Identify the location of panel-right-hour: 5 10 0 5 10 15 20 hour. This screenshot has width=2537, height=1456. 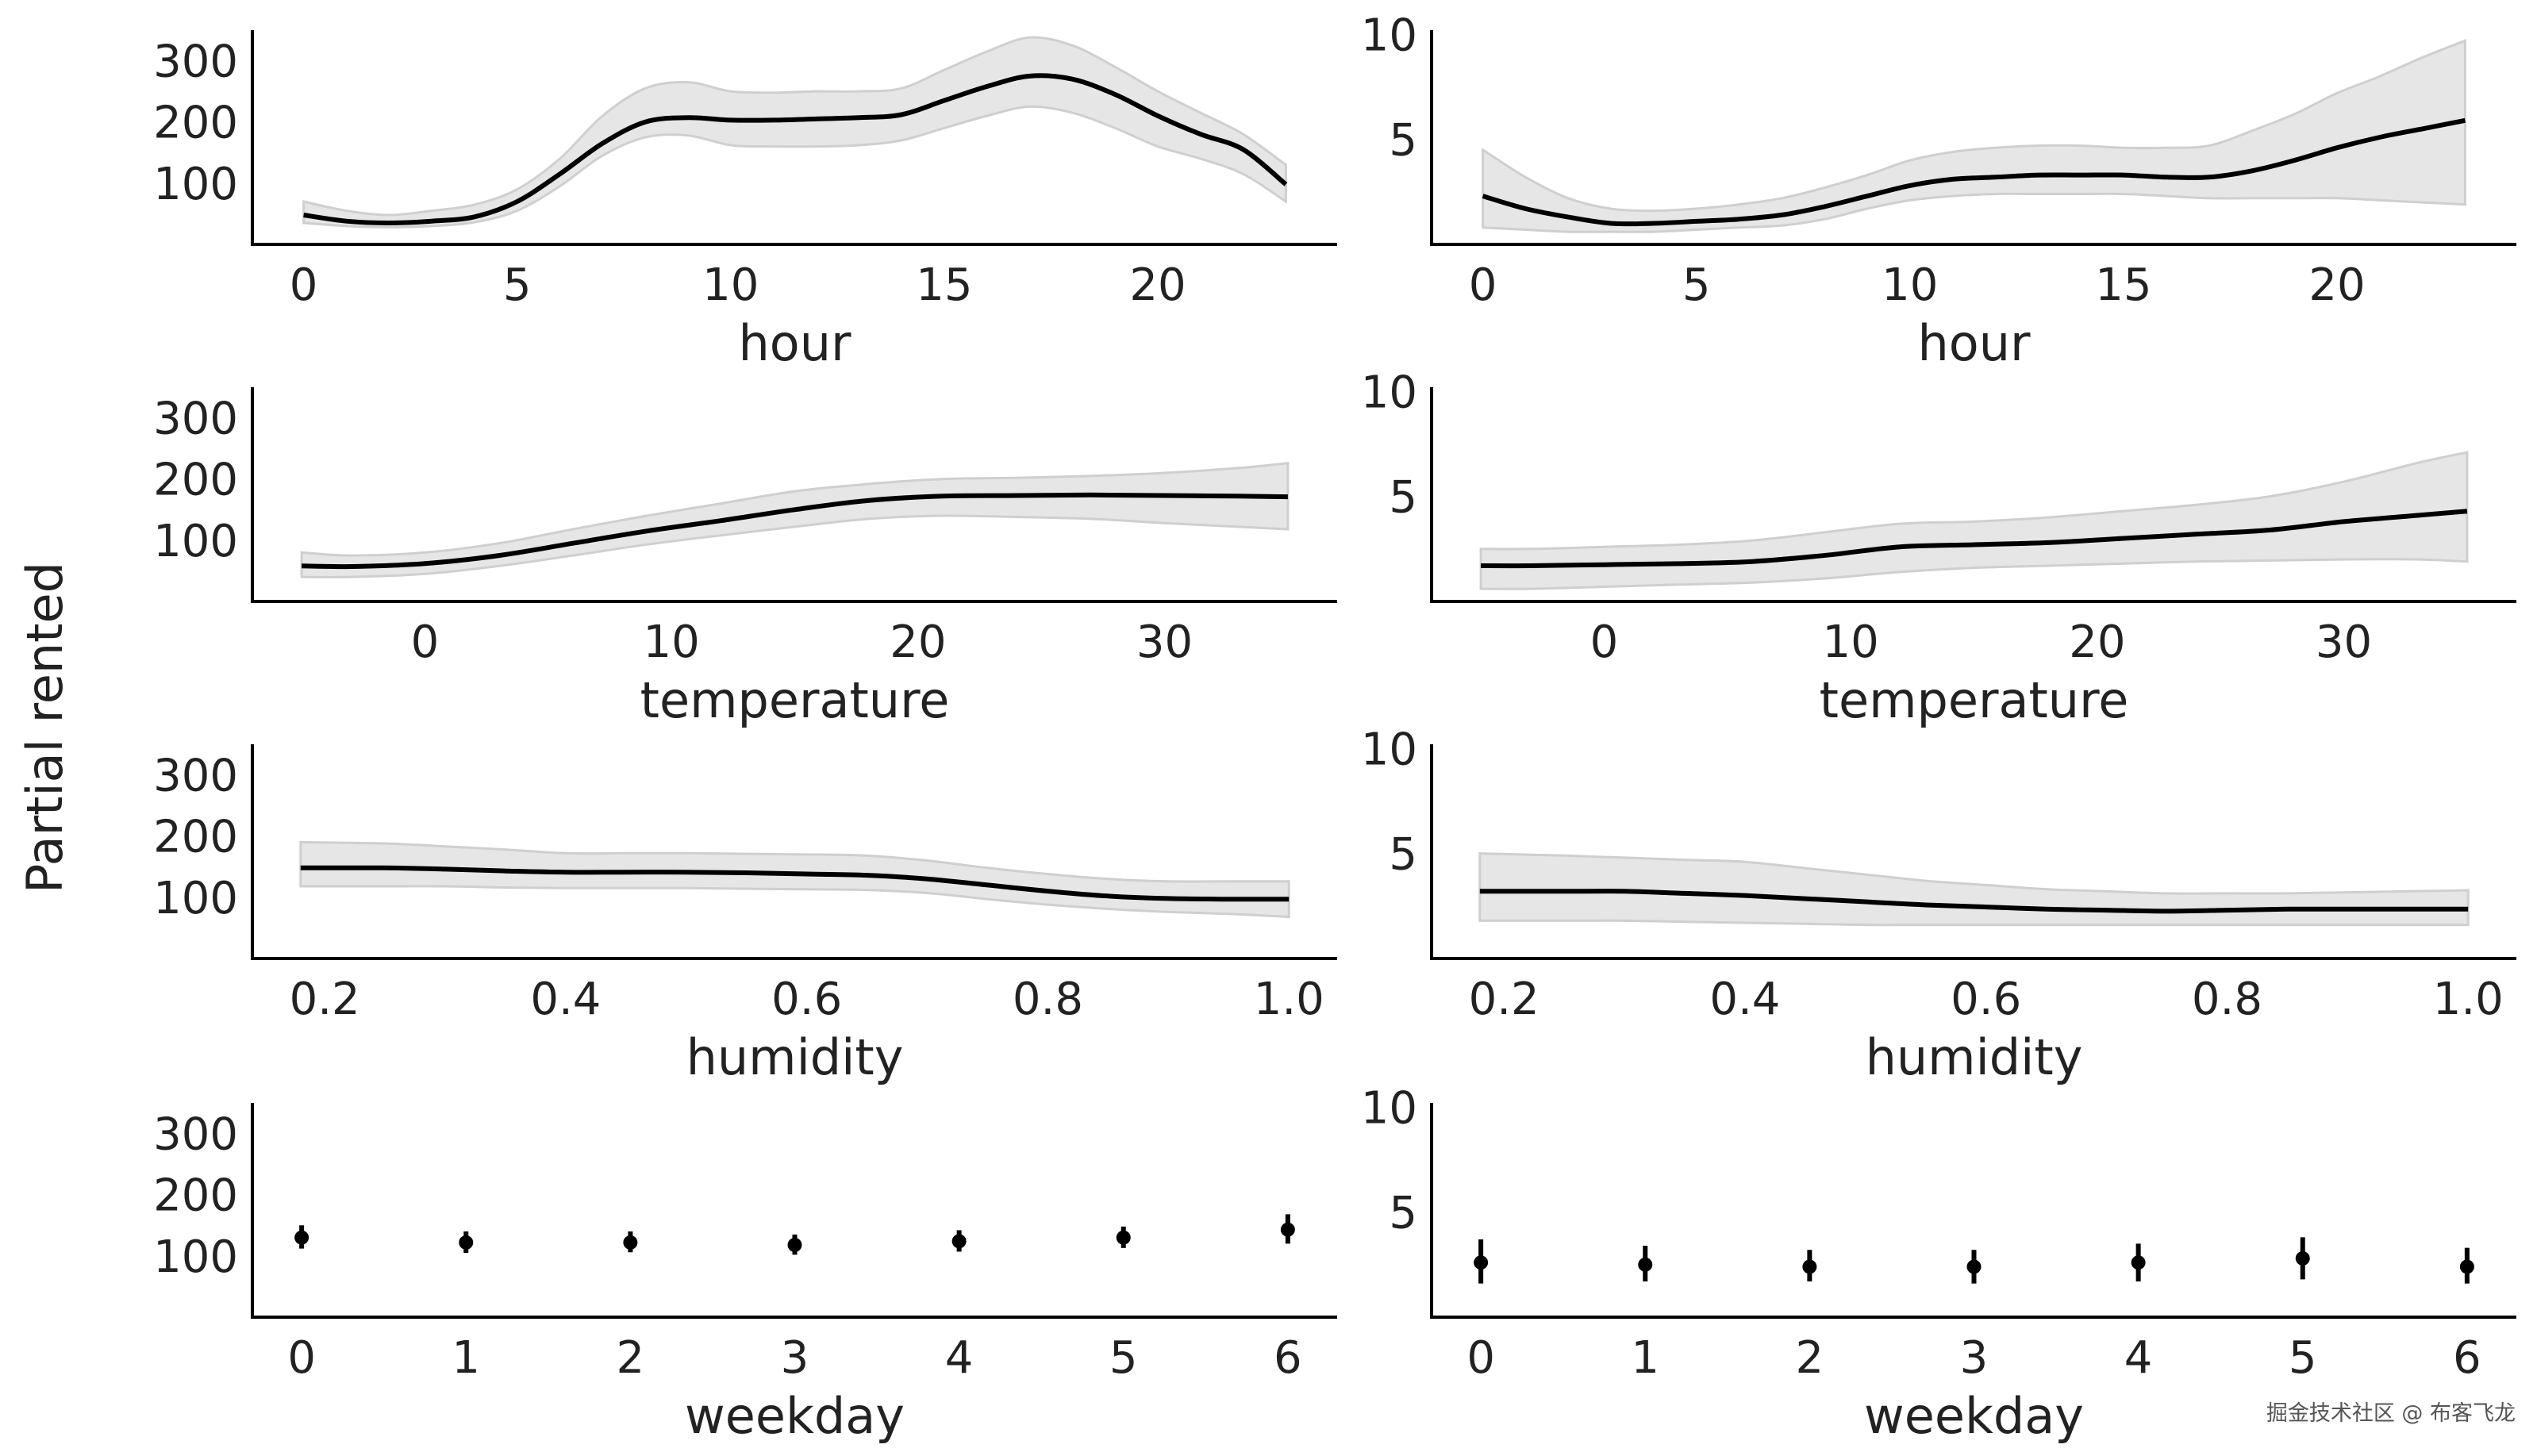
(1938, 191).